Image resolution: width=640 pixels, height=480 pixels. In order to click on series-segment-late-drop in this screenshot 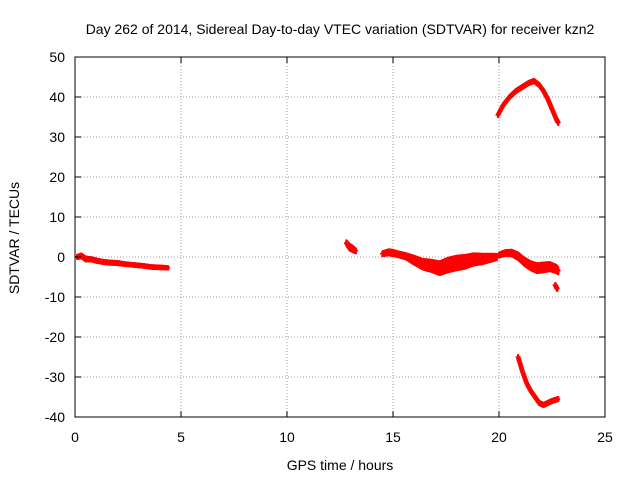, I will do `click(556, 287)`.